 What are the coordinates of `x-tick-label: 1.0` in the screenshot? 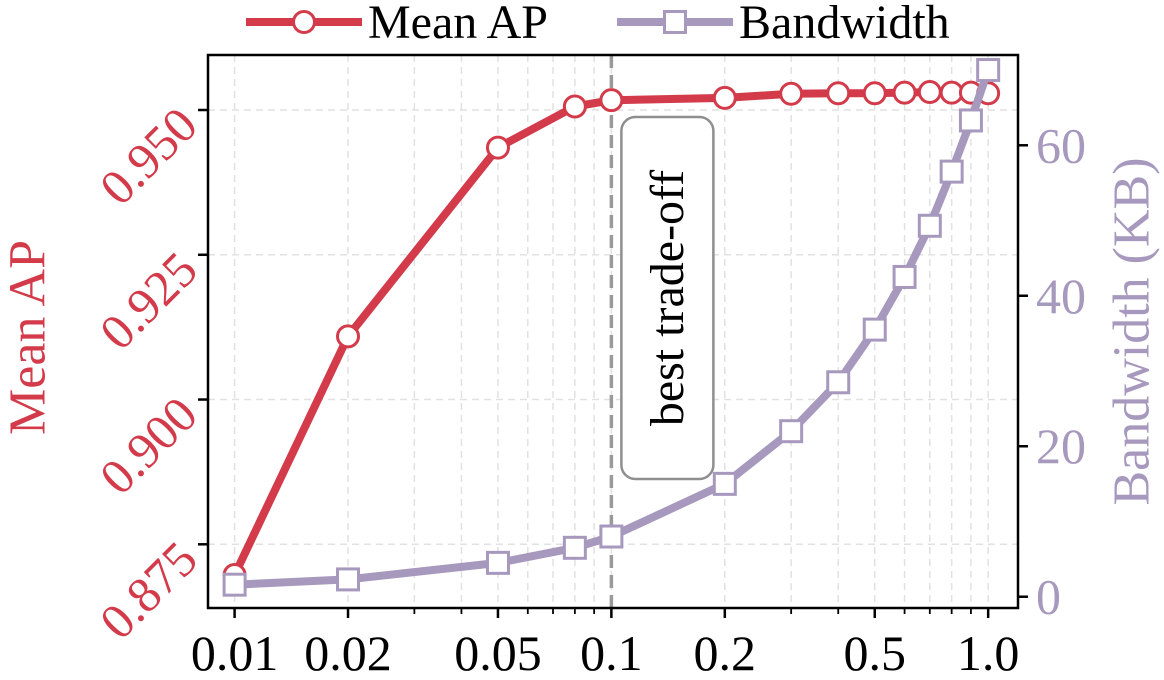 It's located at (988, 652).